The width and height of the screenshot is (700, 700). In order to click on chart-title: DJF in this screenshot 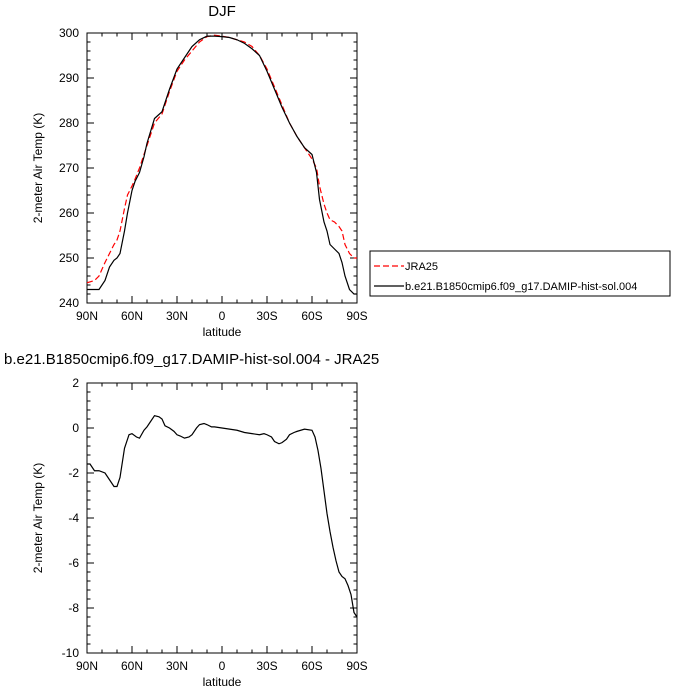, I will do `click(222, 11)`.